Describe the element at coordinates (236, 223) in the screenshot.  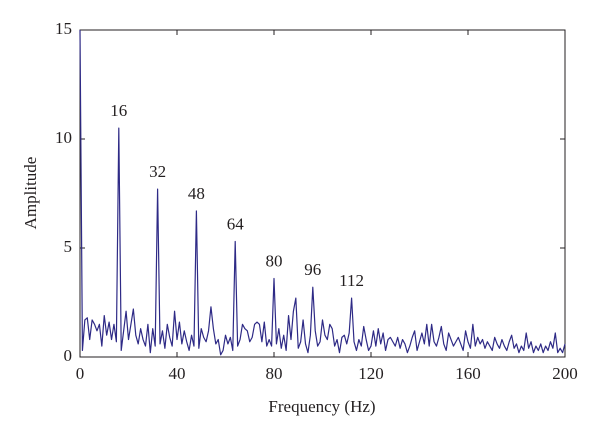
I see `peak-label: 64` at that location.